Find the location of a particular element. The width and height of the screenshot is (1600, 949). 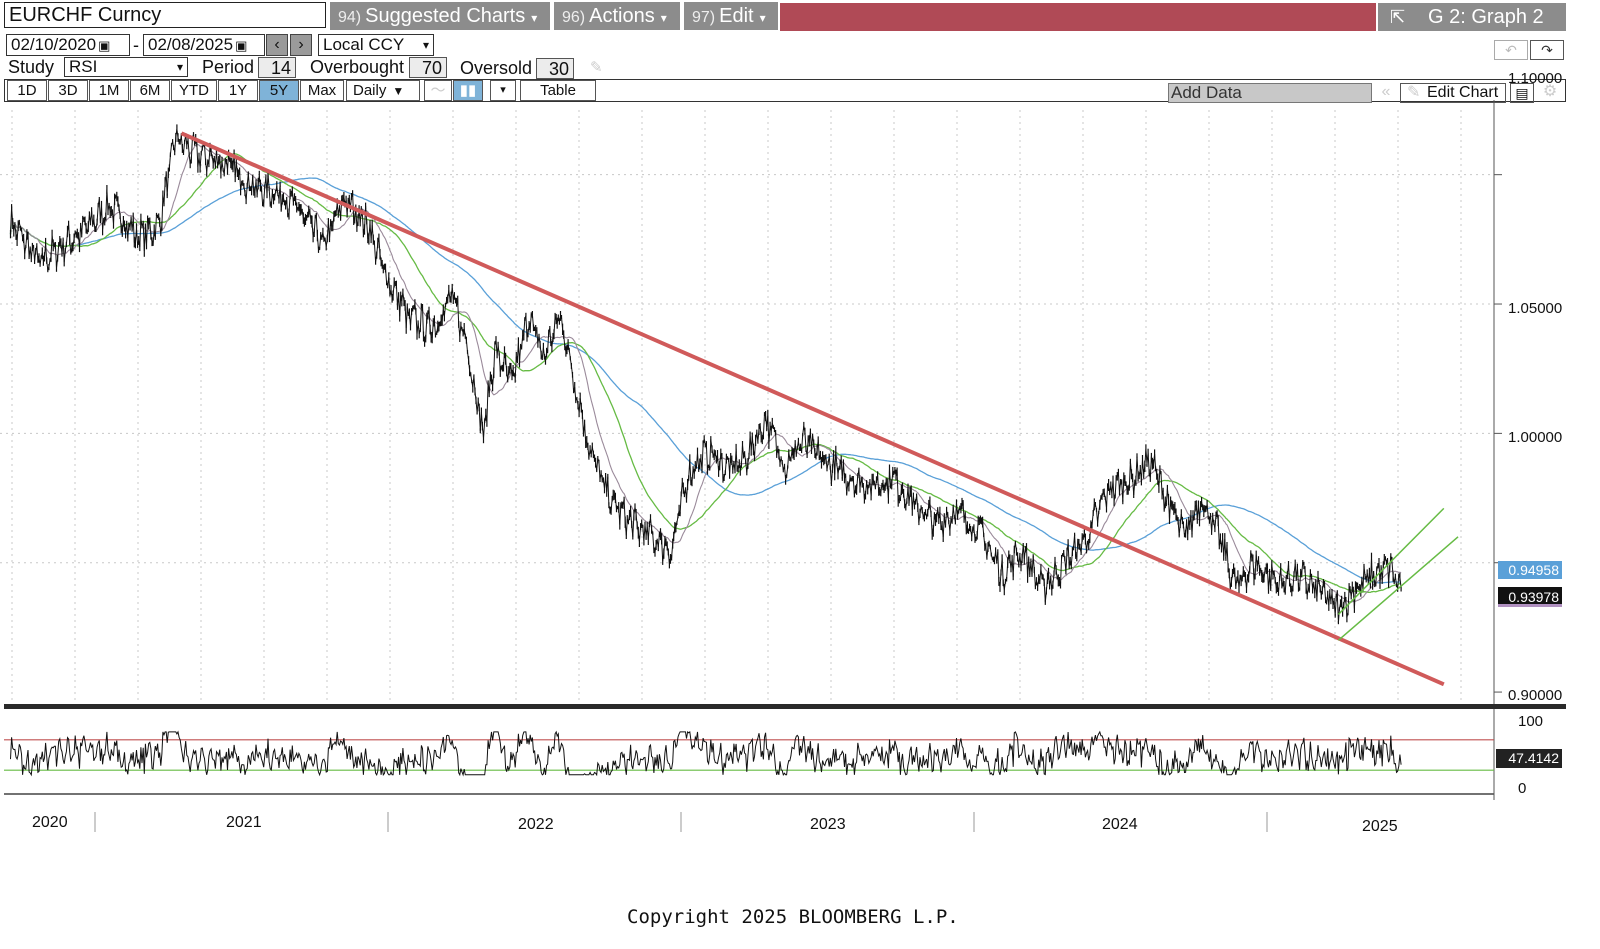

edit-menu: 97) Edit ▾ is located at coordinates (731, 16).